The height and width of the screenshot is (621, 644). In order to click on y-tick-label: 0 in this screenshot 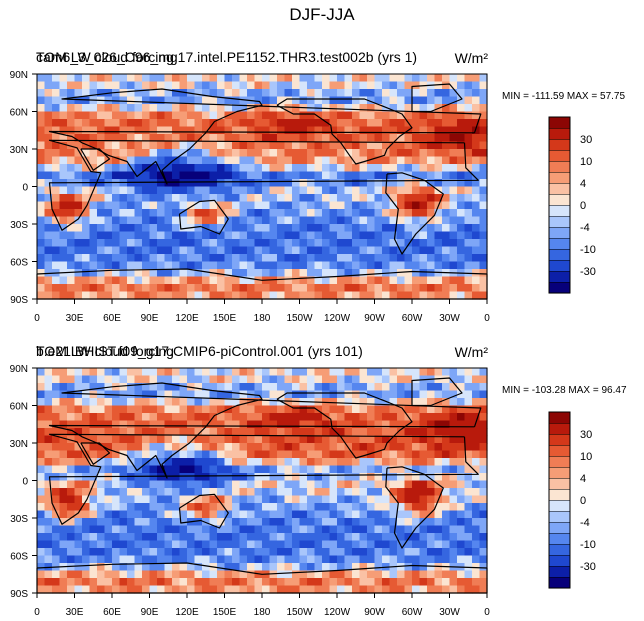, I will do `click(25, 482)`.